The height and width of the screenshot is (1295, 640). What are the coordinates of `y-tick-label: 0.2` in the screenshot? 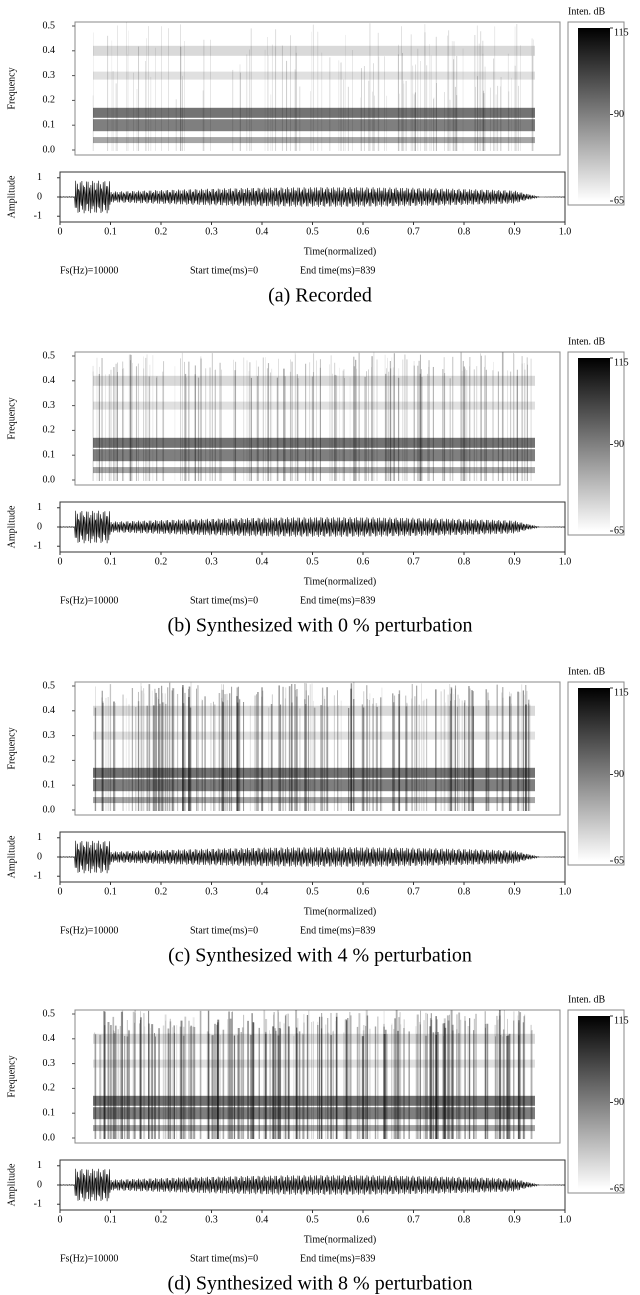 It's located at (49, 100).